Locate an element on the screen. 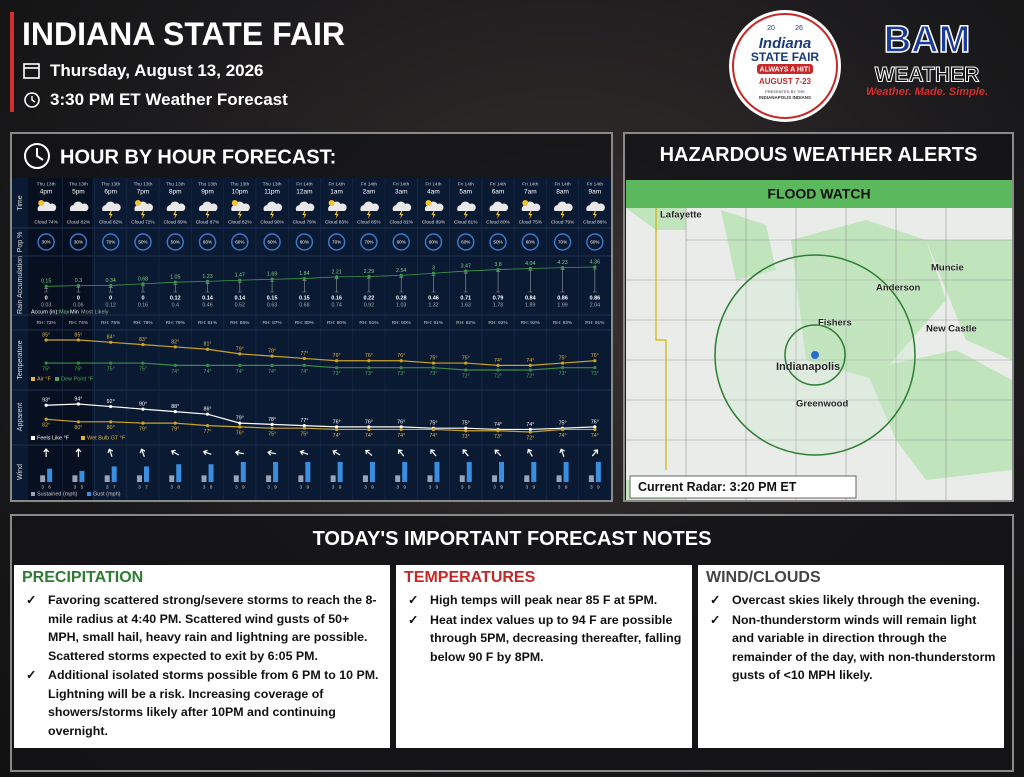  cell-text: 30% is located at coordinates (46, 242).